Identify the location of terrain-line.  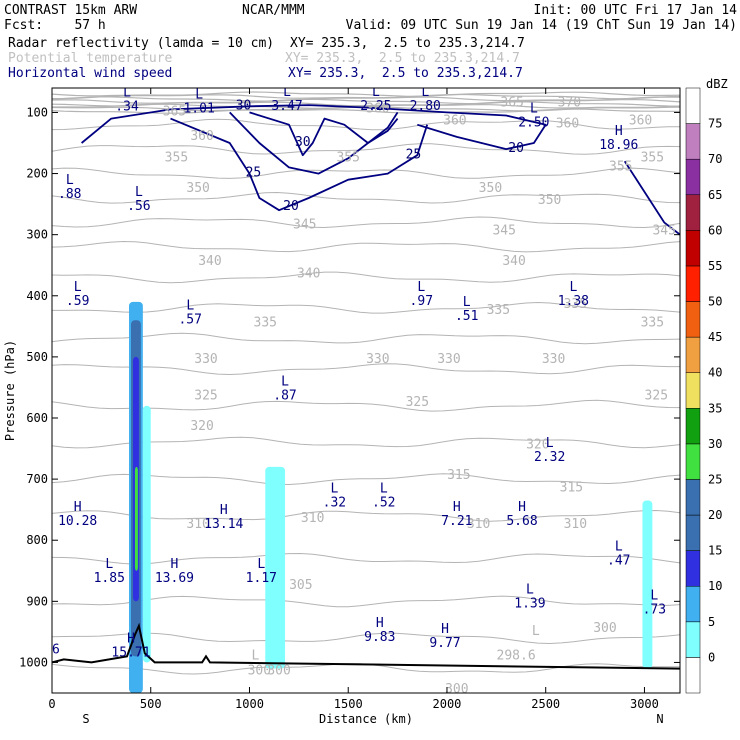
(366, 646).